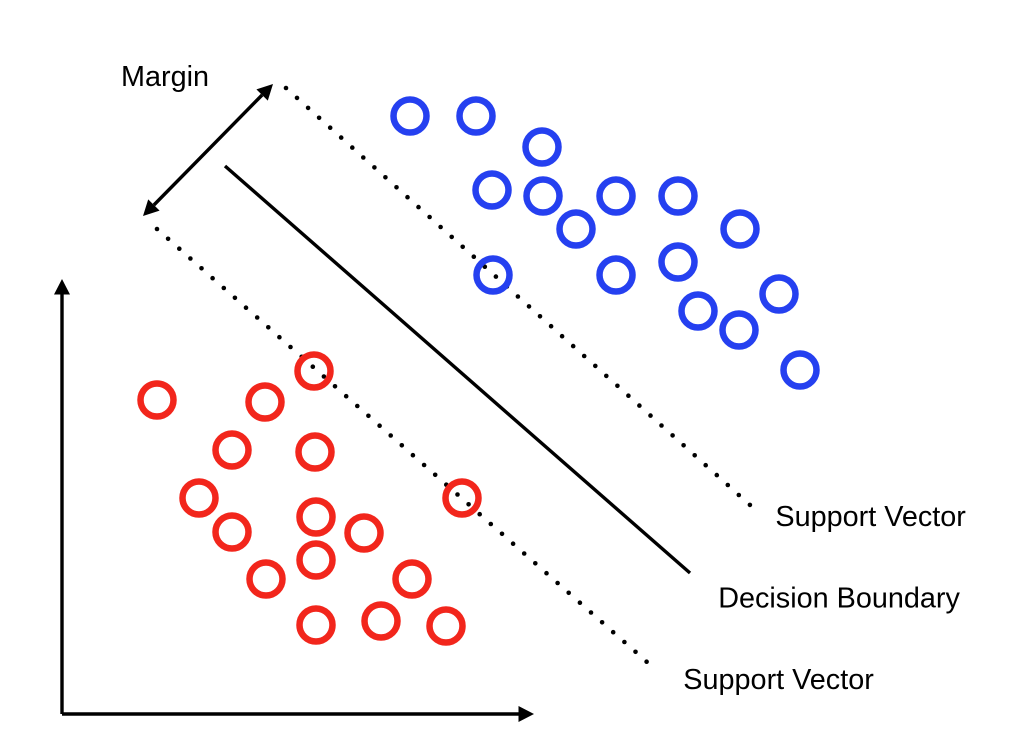  What do you see at coordinates (165, 77) in the screenshot?
I see `svg-text: Margin` at bounding box center [165, 77].